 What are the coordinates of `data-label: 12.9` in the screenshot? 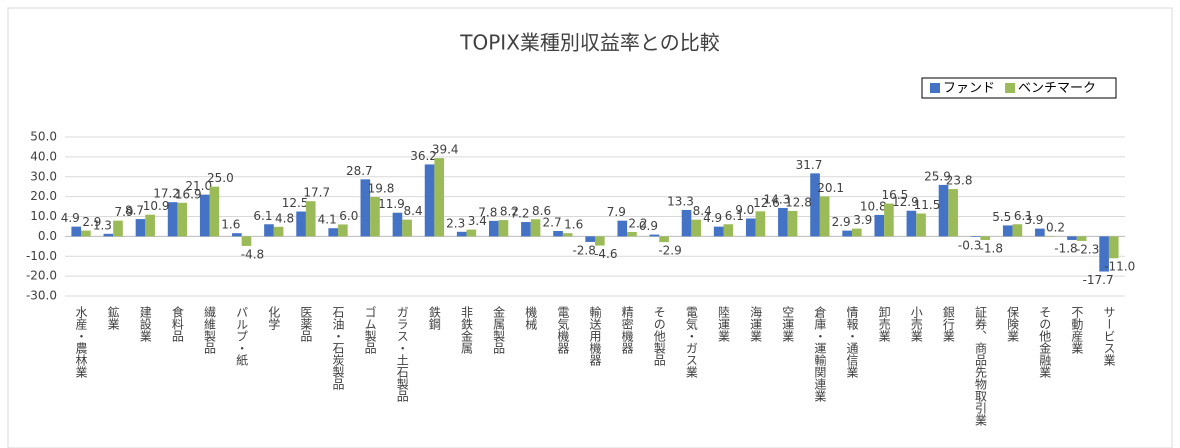 It's located at (905, 202).